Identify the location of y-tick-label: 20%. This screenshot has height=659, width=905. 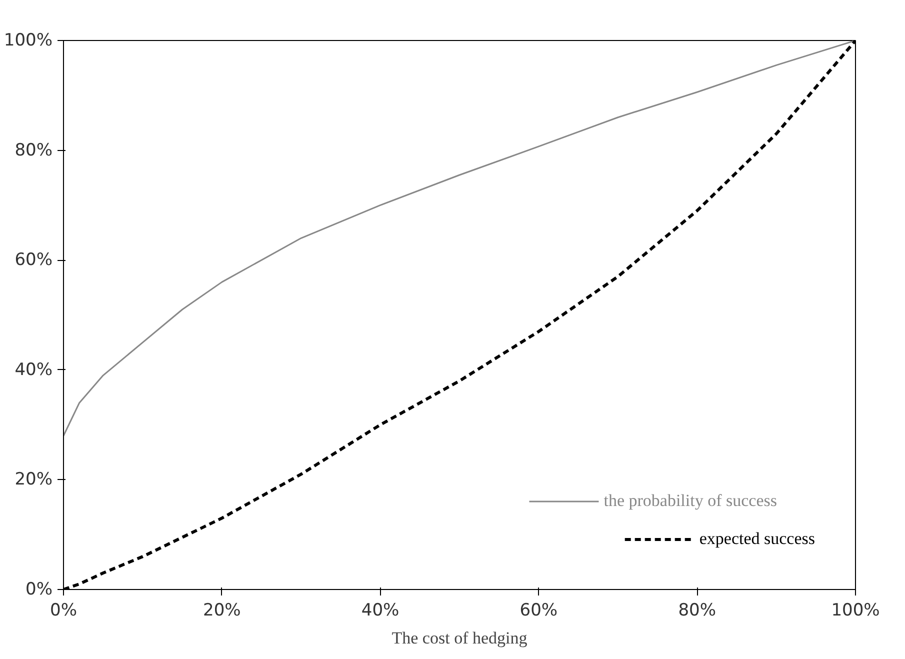
(33, 480).